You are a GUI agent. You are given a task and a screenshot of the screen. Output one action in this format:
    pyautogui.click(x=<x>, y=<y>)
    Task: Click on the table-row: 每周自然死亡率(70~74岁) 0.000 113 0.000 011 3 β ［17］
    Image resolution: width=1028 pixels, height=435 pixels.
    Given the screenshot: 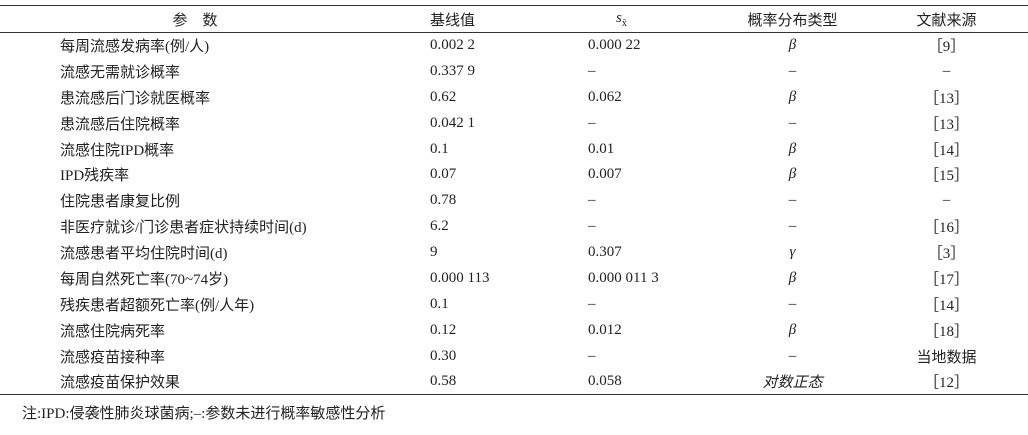 What is the action you would take?
    pyautogui.click(x=514, y=279)
    